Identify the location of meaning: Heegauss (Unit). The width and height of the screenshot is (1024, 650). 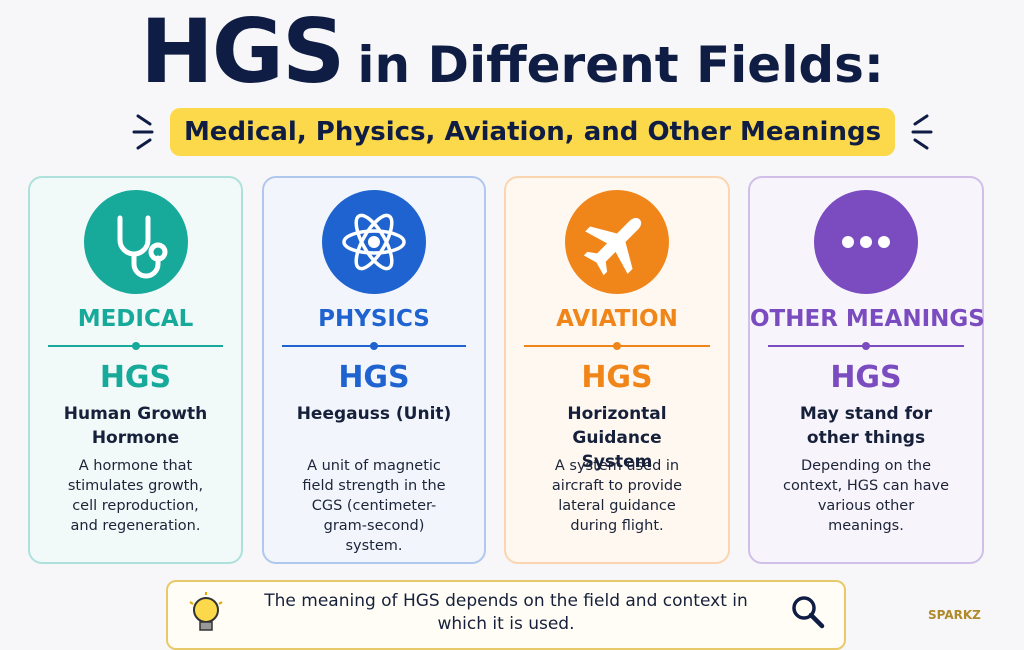
(374, 414).